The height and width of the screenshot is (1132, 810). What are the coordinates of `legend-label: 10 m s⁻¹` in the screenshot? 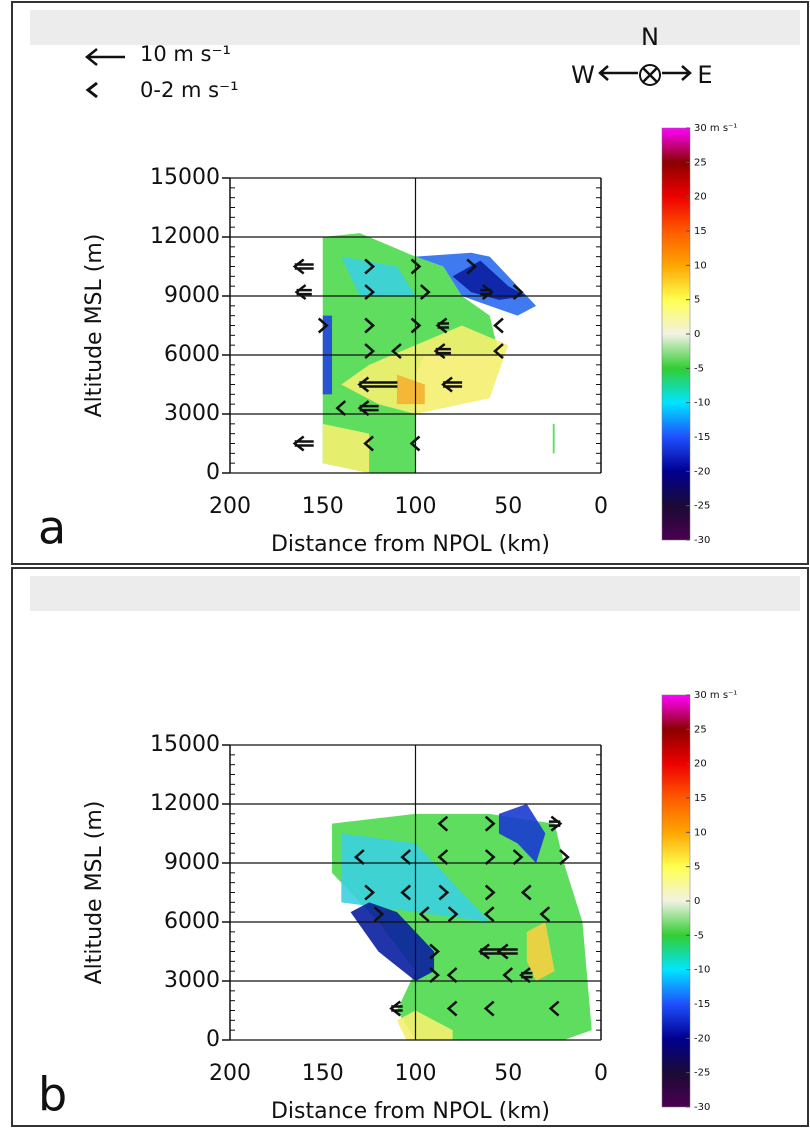 It's located at (185, 54).